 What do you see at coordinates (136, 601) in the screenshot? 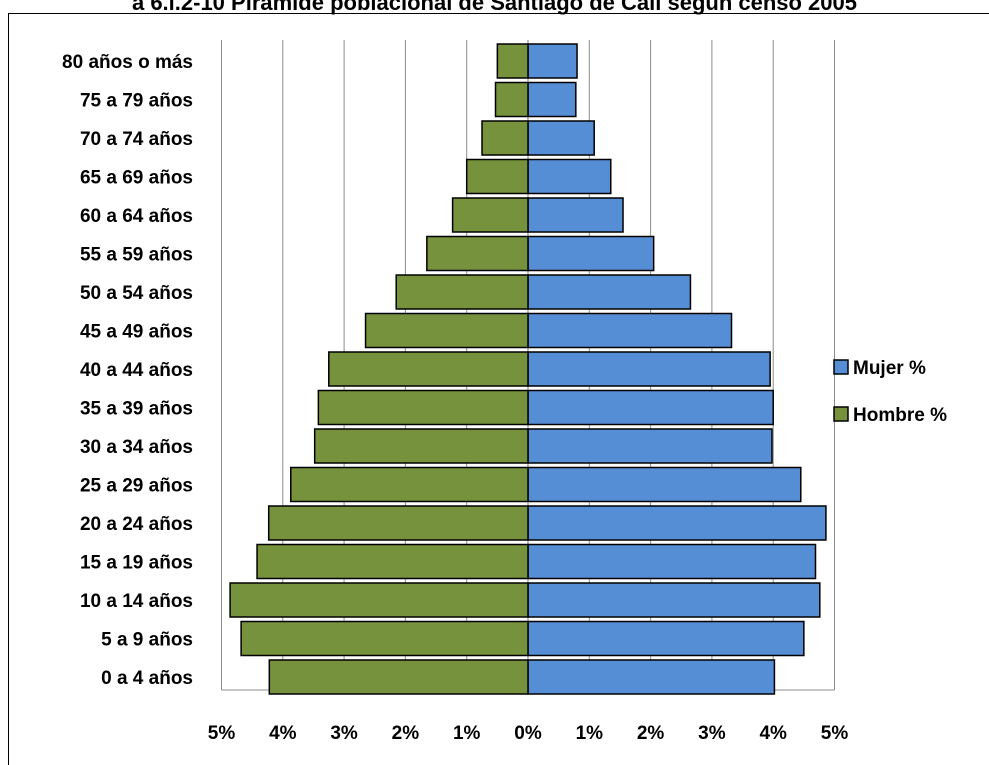
I see `age-group-label: 10 a 14 años` at bounding box center [136, 601].